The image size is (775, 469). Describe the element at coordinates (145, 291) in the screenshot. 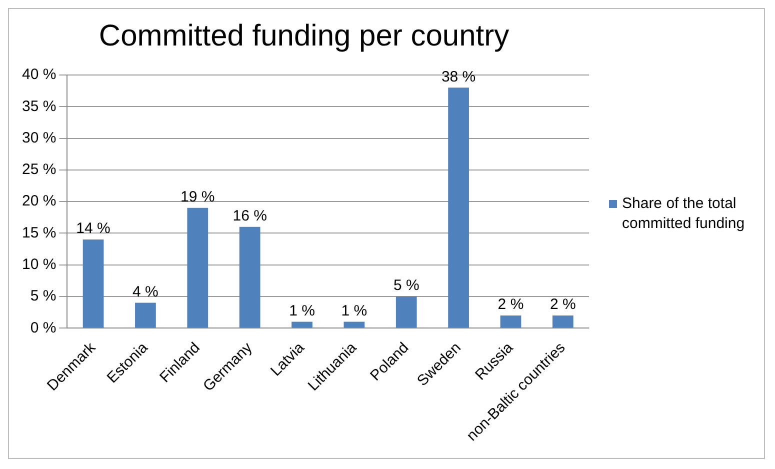

I see `data-label: 4 %` at that location.